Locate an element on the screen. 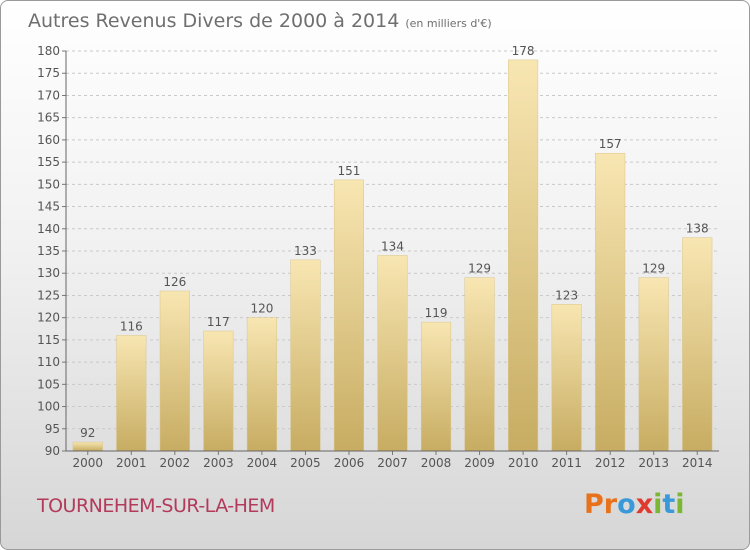 The image size is (750, 550). x-tick-label: 2008 is located at coordinates (436, 463).